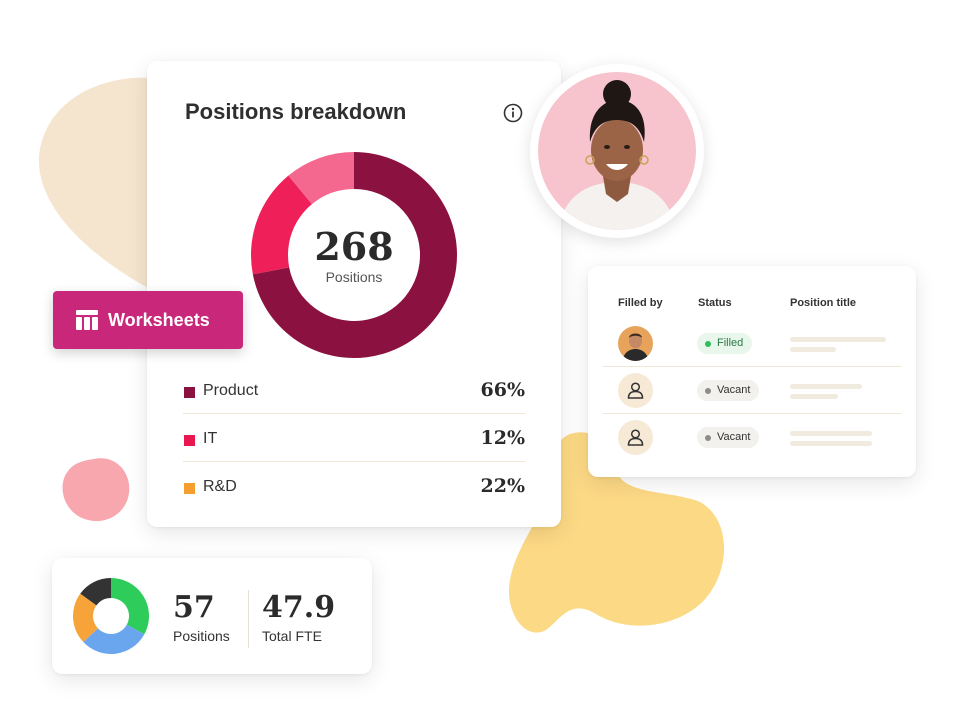 This screenshot has width=960, height=720. What do you see at coordinates (210, 438) in the screenshot?
I see `legend-label: IT` at bounding box center [210, 438].